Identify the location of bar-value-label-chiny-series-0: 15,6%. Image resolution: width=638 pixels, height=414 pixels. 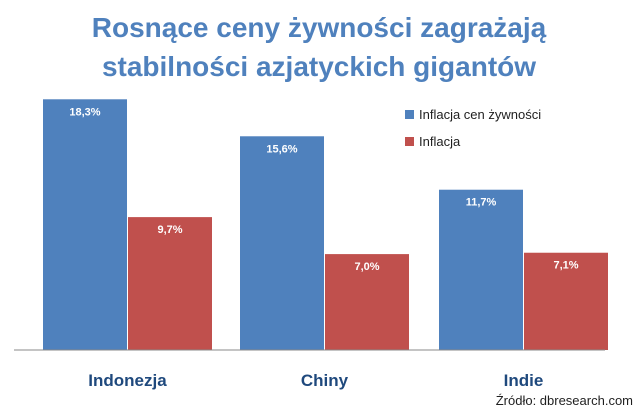
(281, 149).